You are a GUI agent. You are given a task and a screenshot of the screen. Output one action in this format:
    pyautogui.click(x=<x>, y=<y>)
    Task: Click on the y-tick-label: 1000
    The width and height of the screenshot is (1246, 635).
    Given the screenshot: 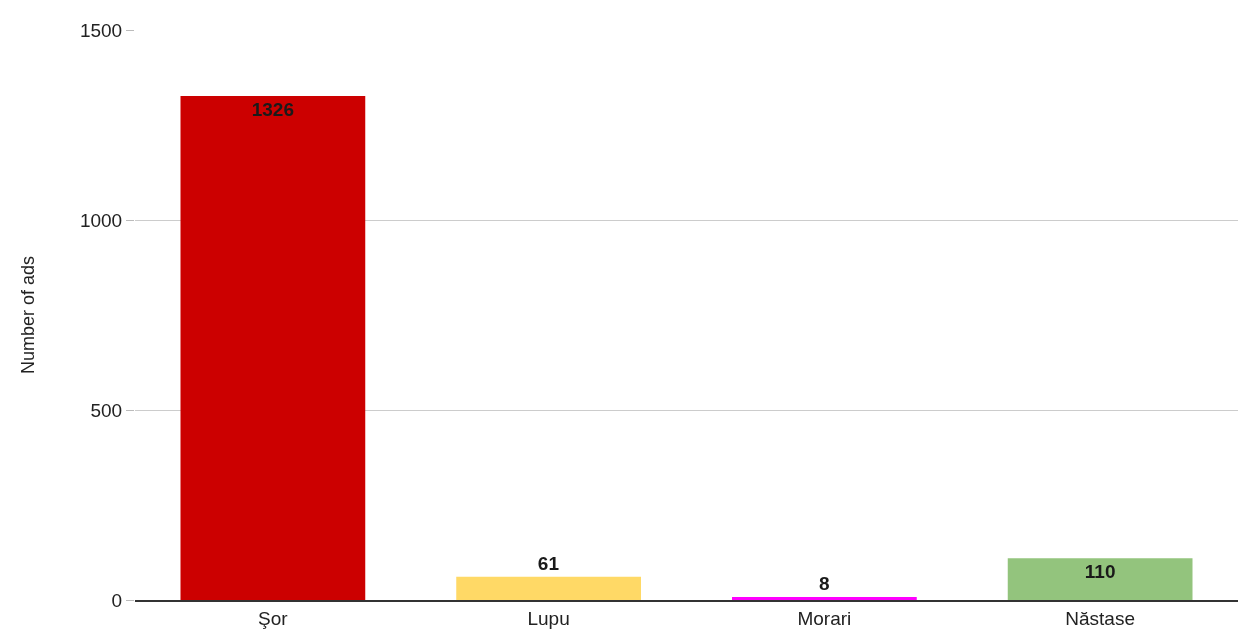 What is the action you would take?
    pyautogui.click(x=101, y=220)
    